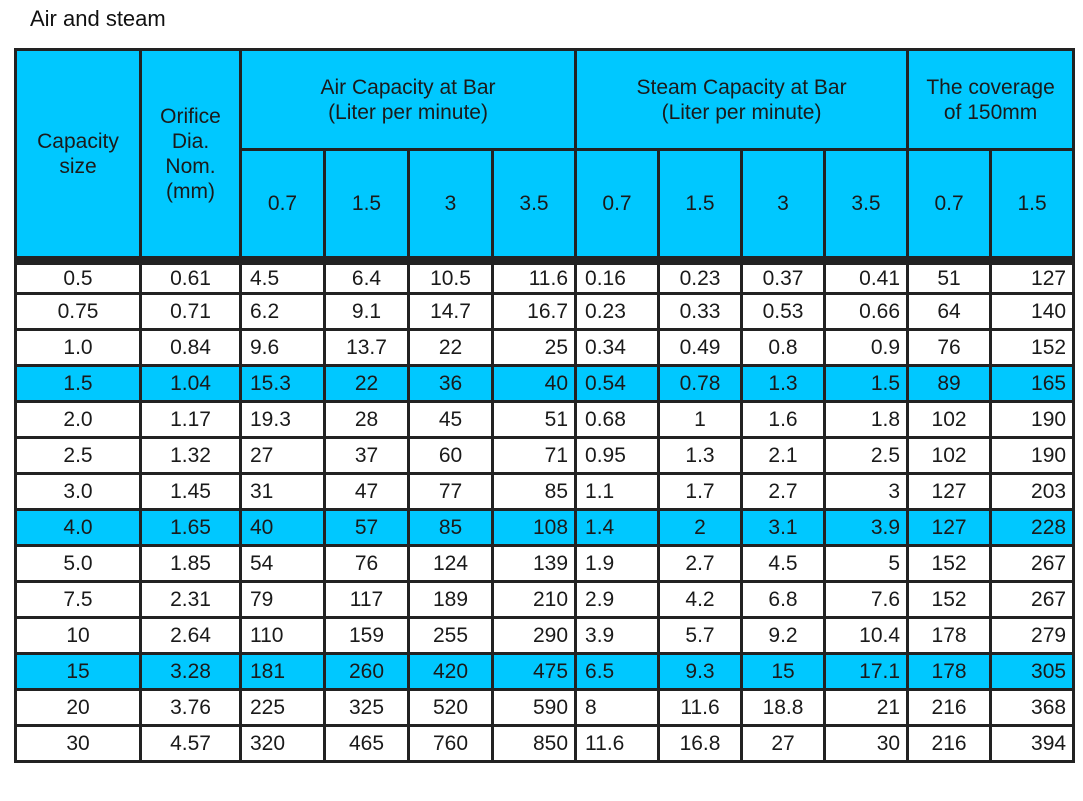 The image size is (1083, 801). What do you see at coordinates (452, 457) in the screenshot?
I see `cell-air-capacity: 60` at bounding box center [452, 457].